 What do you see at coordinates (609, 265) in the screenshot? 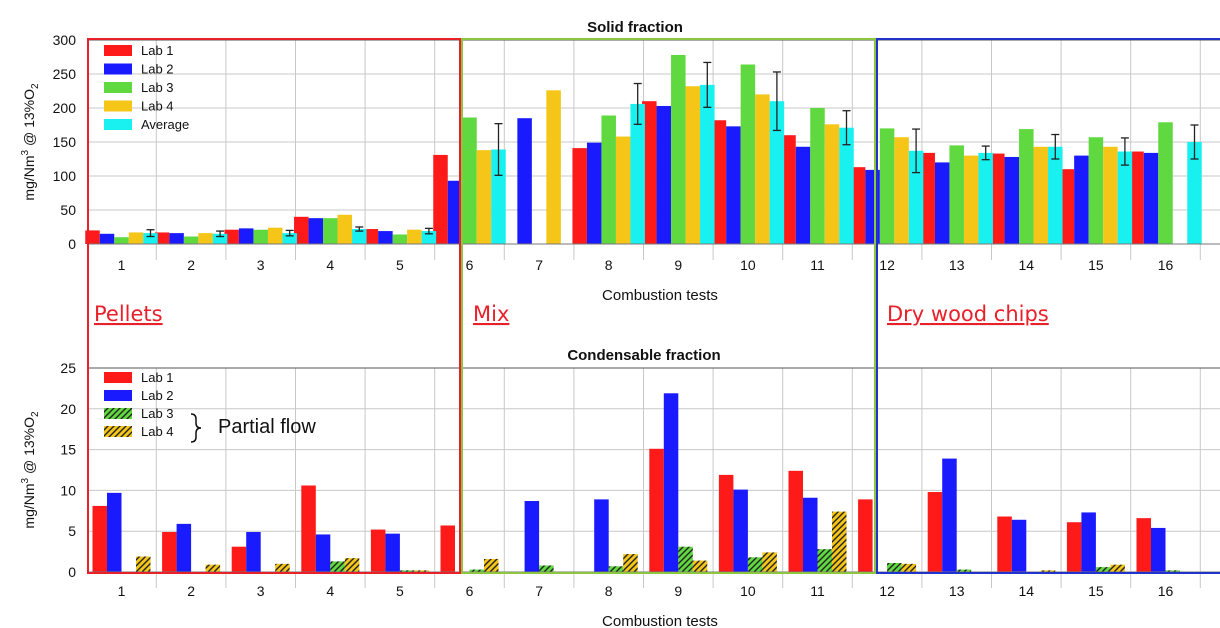
I see `x-tick-label: 8` at bounding box center [609, 265].